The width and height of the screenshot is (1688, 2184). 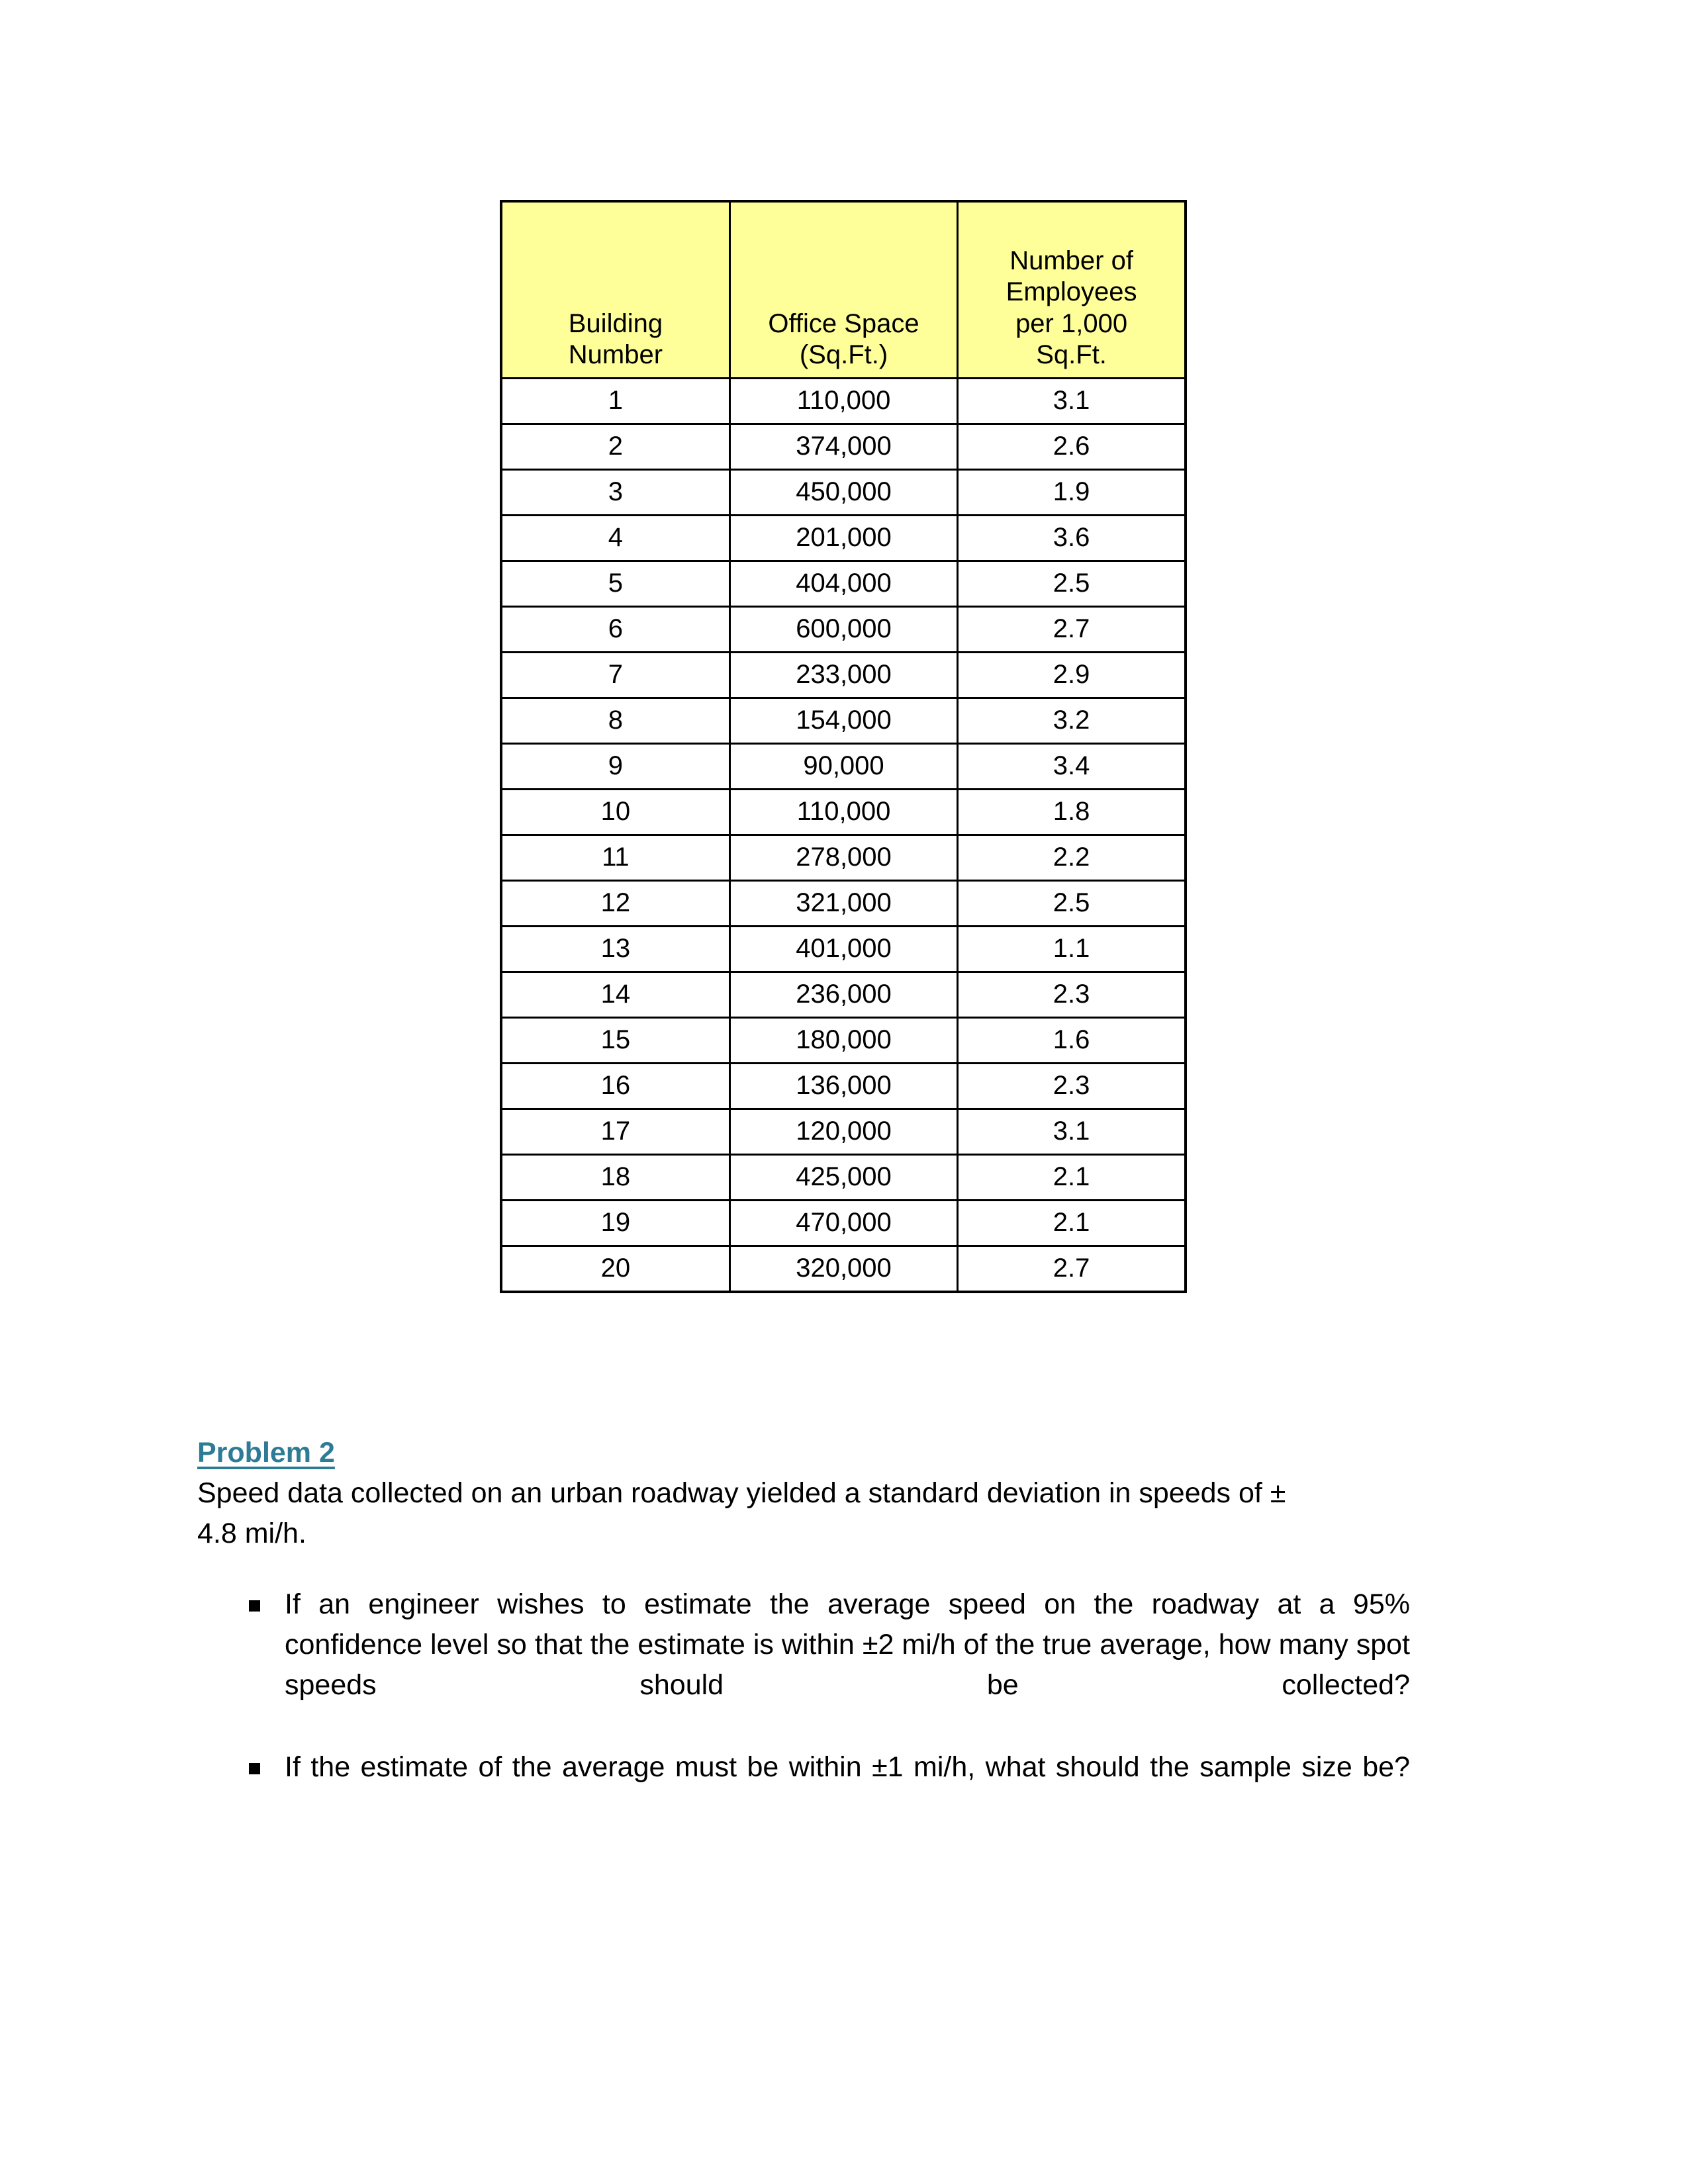 What do you see at coordinates (1072, 721) in the screenshot?
I see `cell-employees: 3.2` at bounding box center [1072, 721].